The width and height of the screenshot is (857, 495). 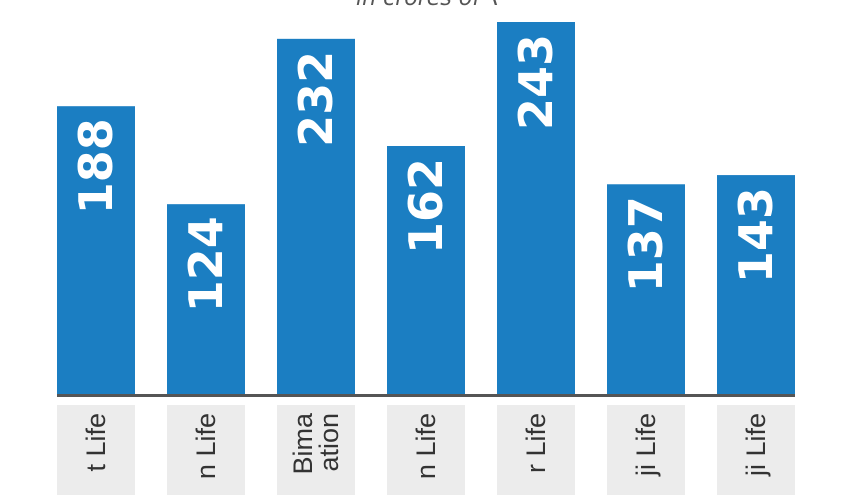 What do you see at coordinates (316, 444) in the screenshot?
I see `category-label-text: Bima ation` at bounding box center [316, 444].